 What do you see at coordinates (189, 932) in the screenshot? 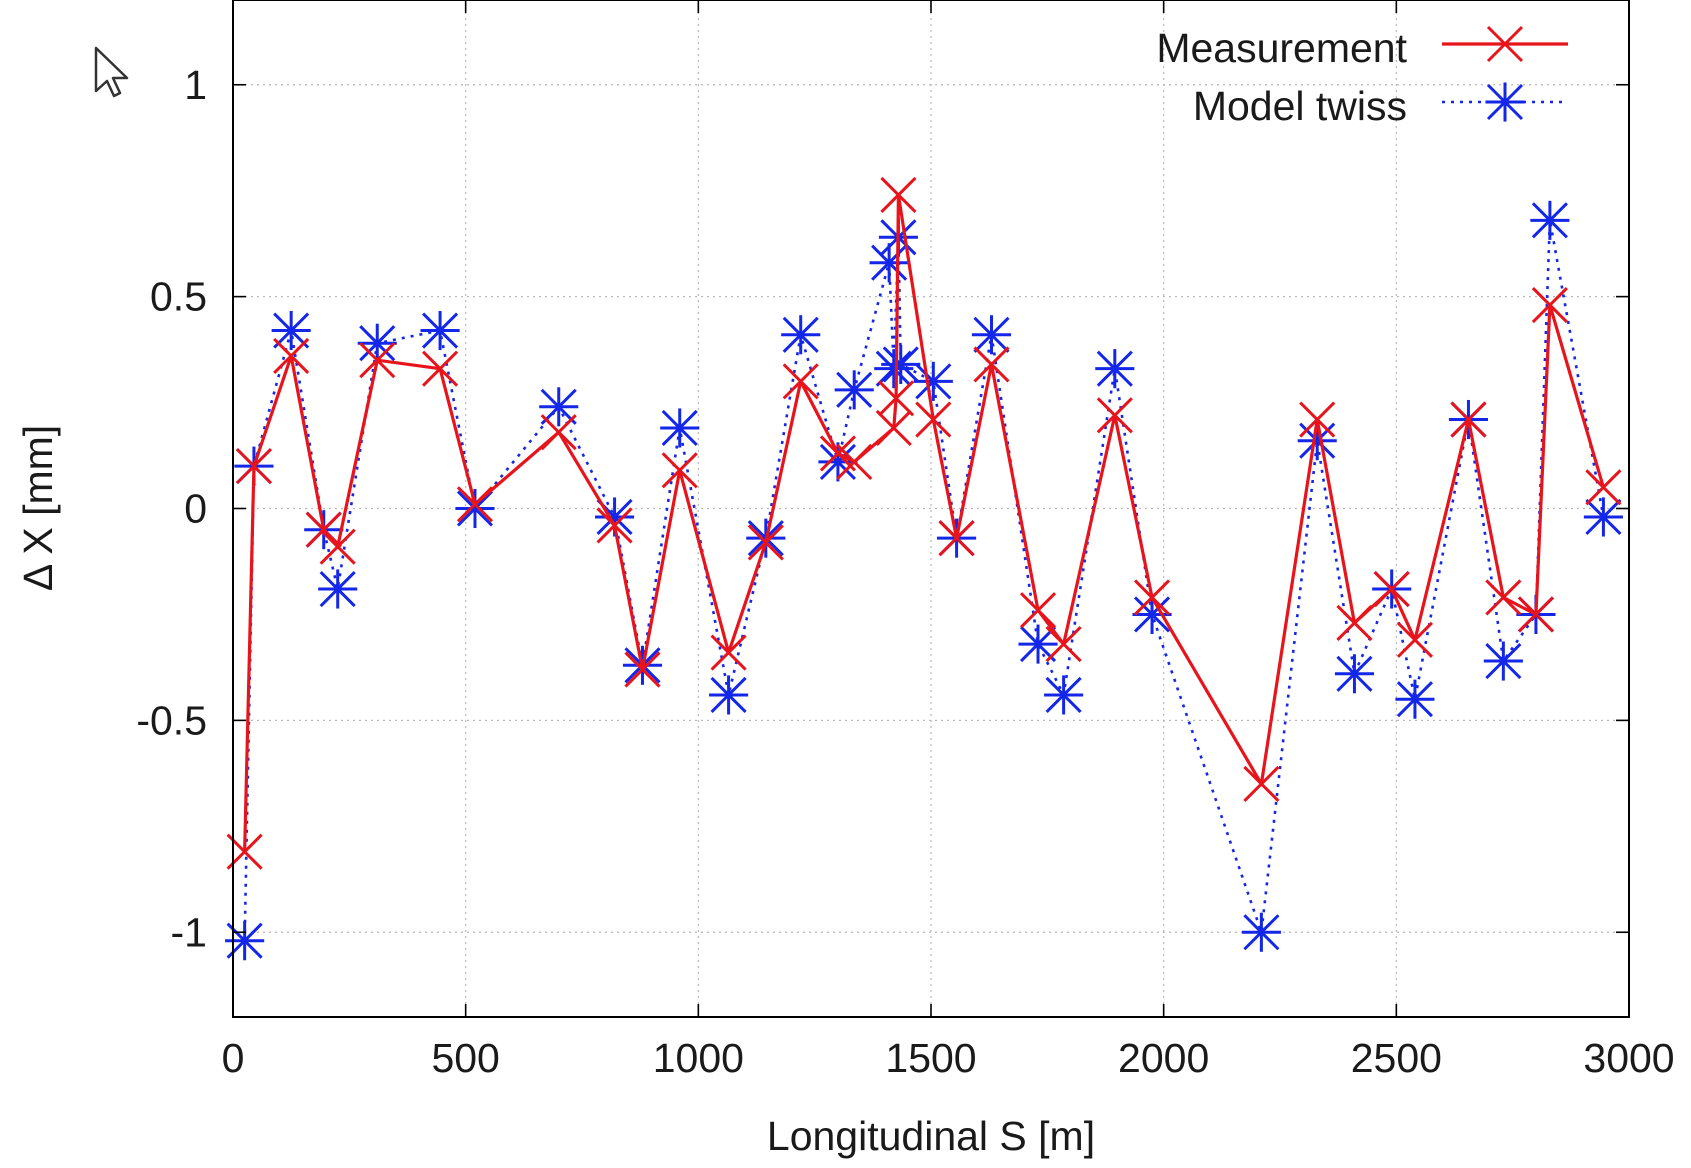
I see `y-tick-label: -1` at bounding box center [189, 932].